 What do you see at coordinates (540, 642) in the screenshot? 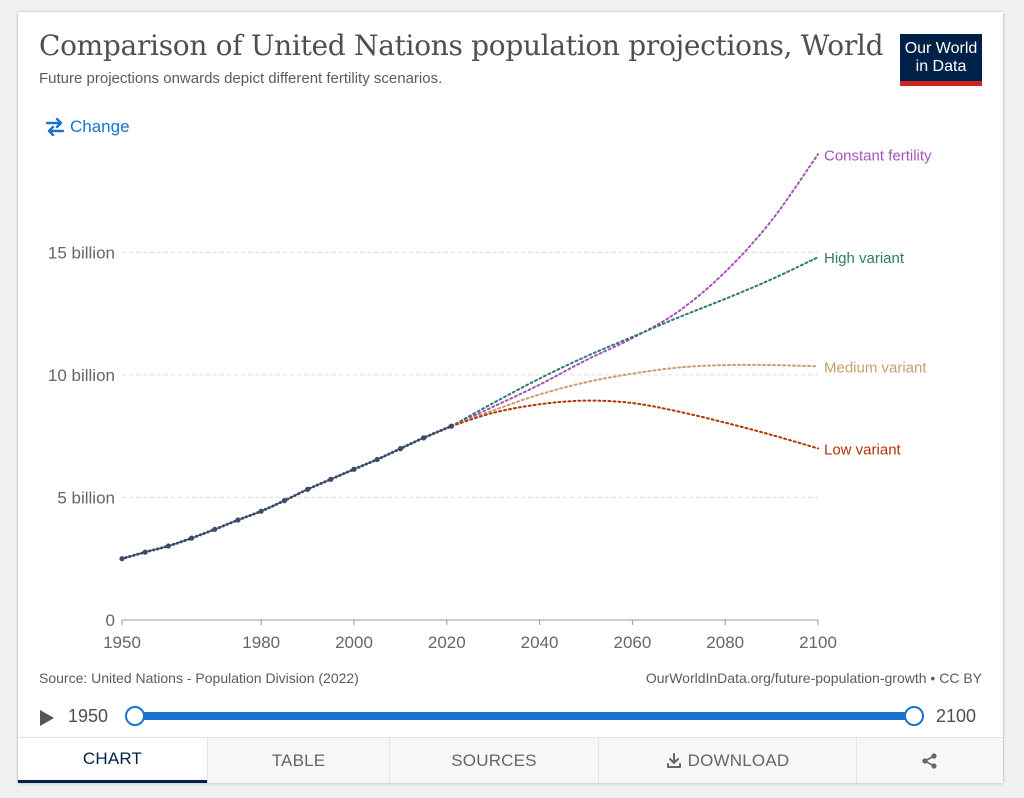
I see `x-tick-label: 2040` at bounding box center [540, 642].